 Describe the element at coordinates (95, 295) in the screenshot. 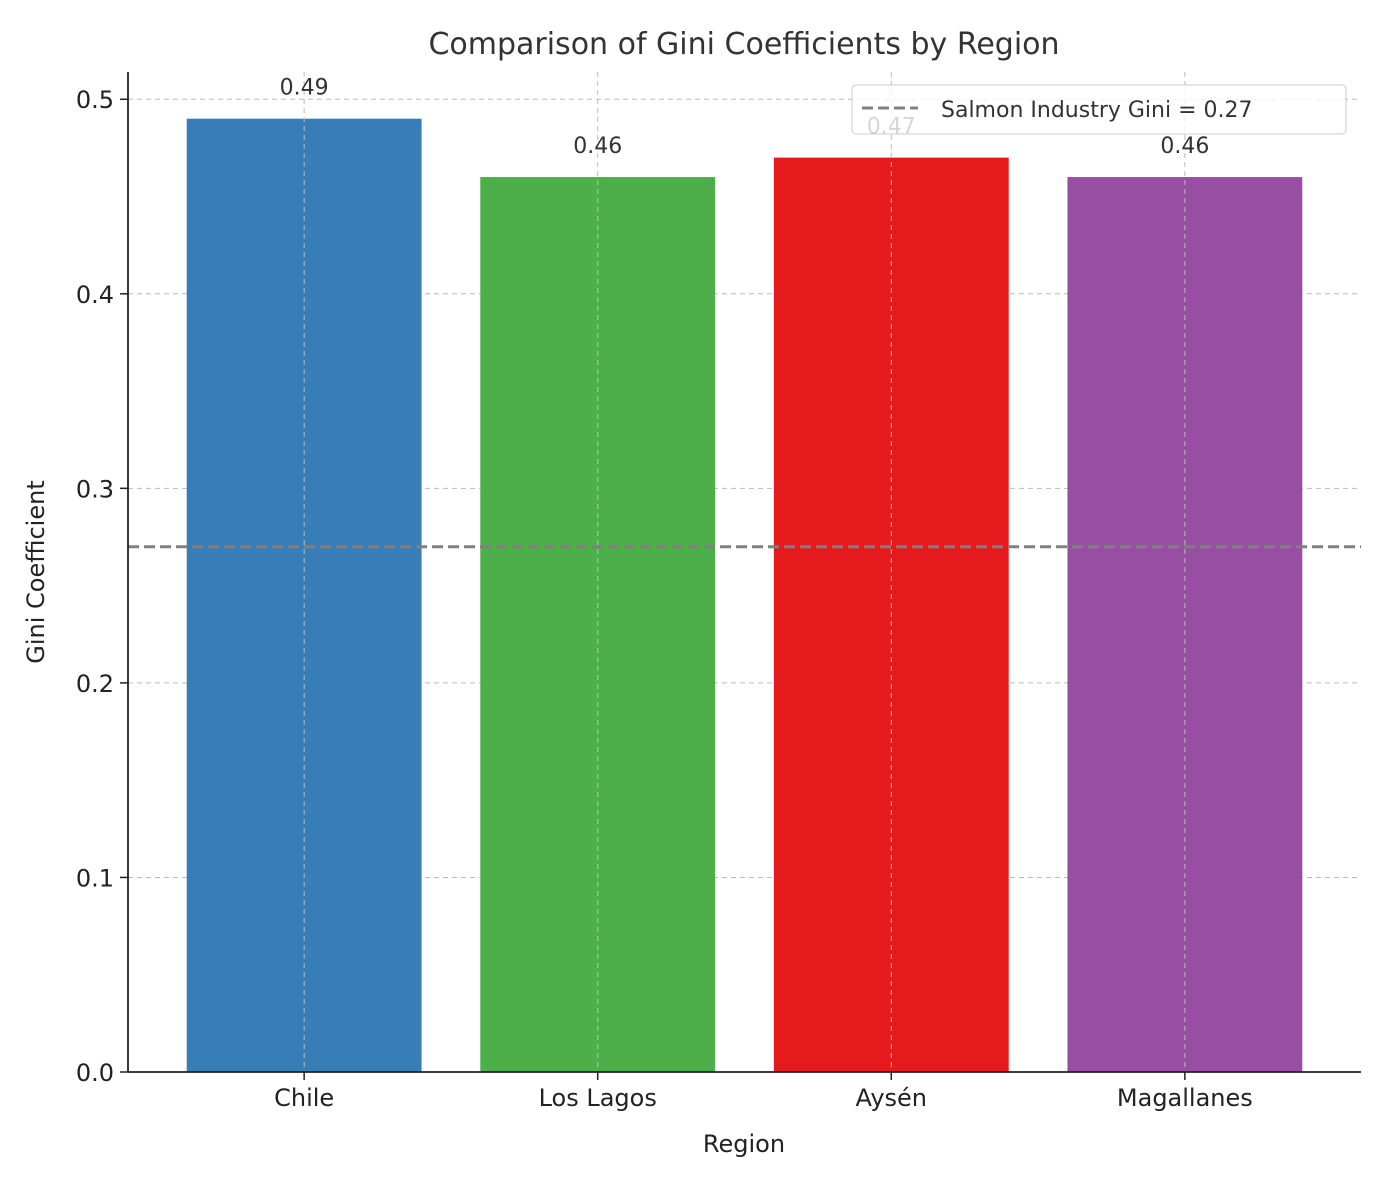

I see `y-tick-label: 0.4` at that location.